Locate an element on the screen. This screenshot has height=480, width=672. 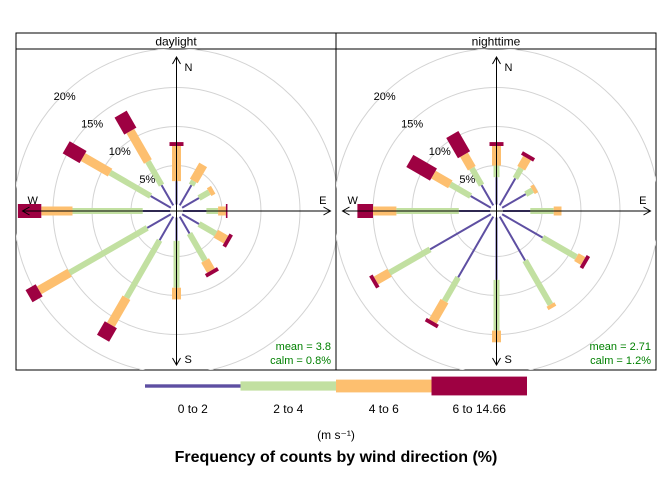
petal-nighttime-30-bin0 is located at coordinates (507, 191).